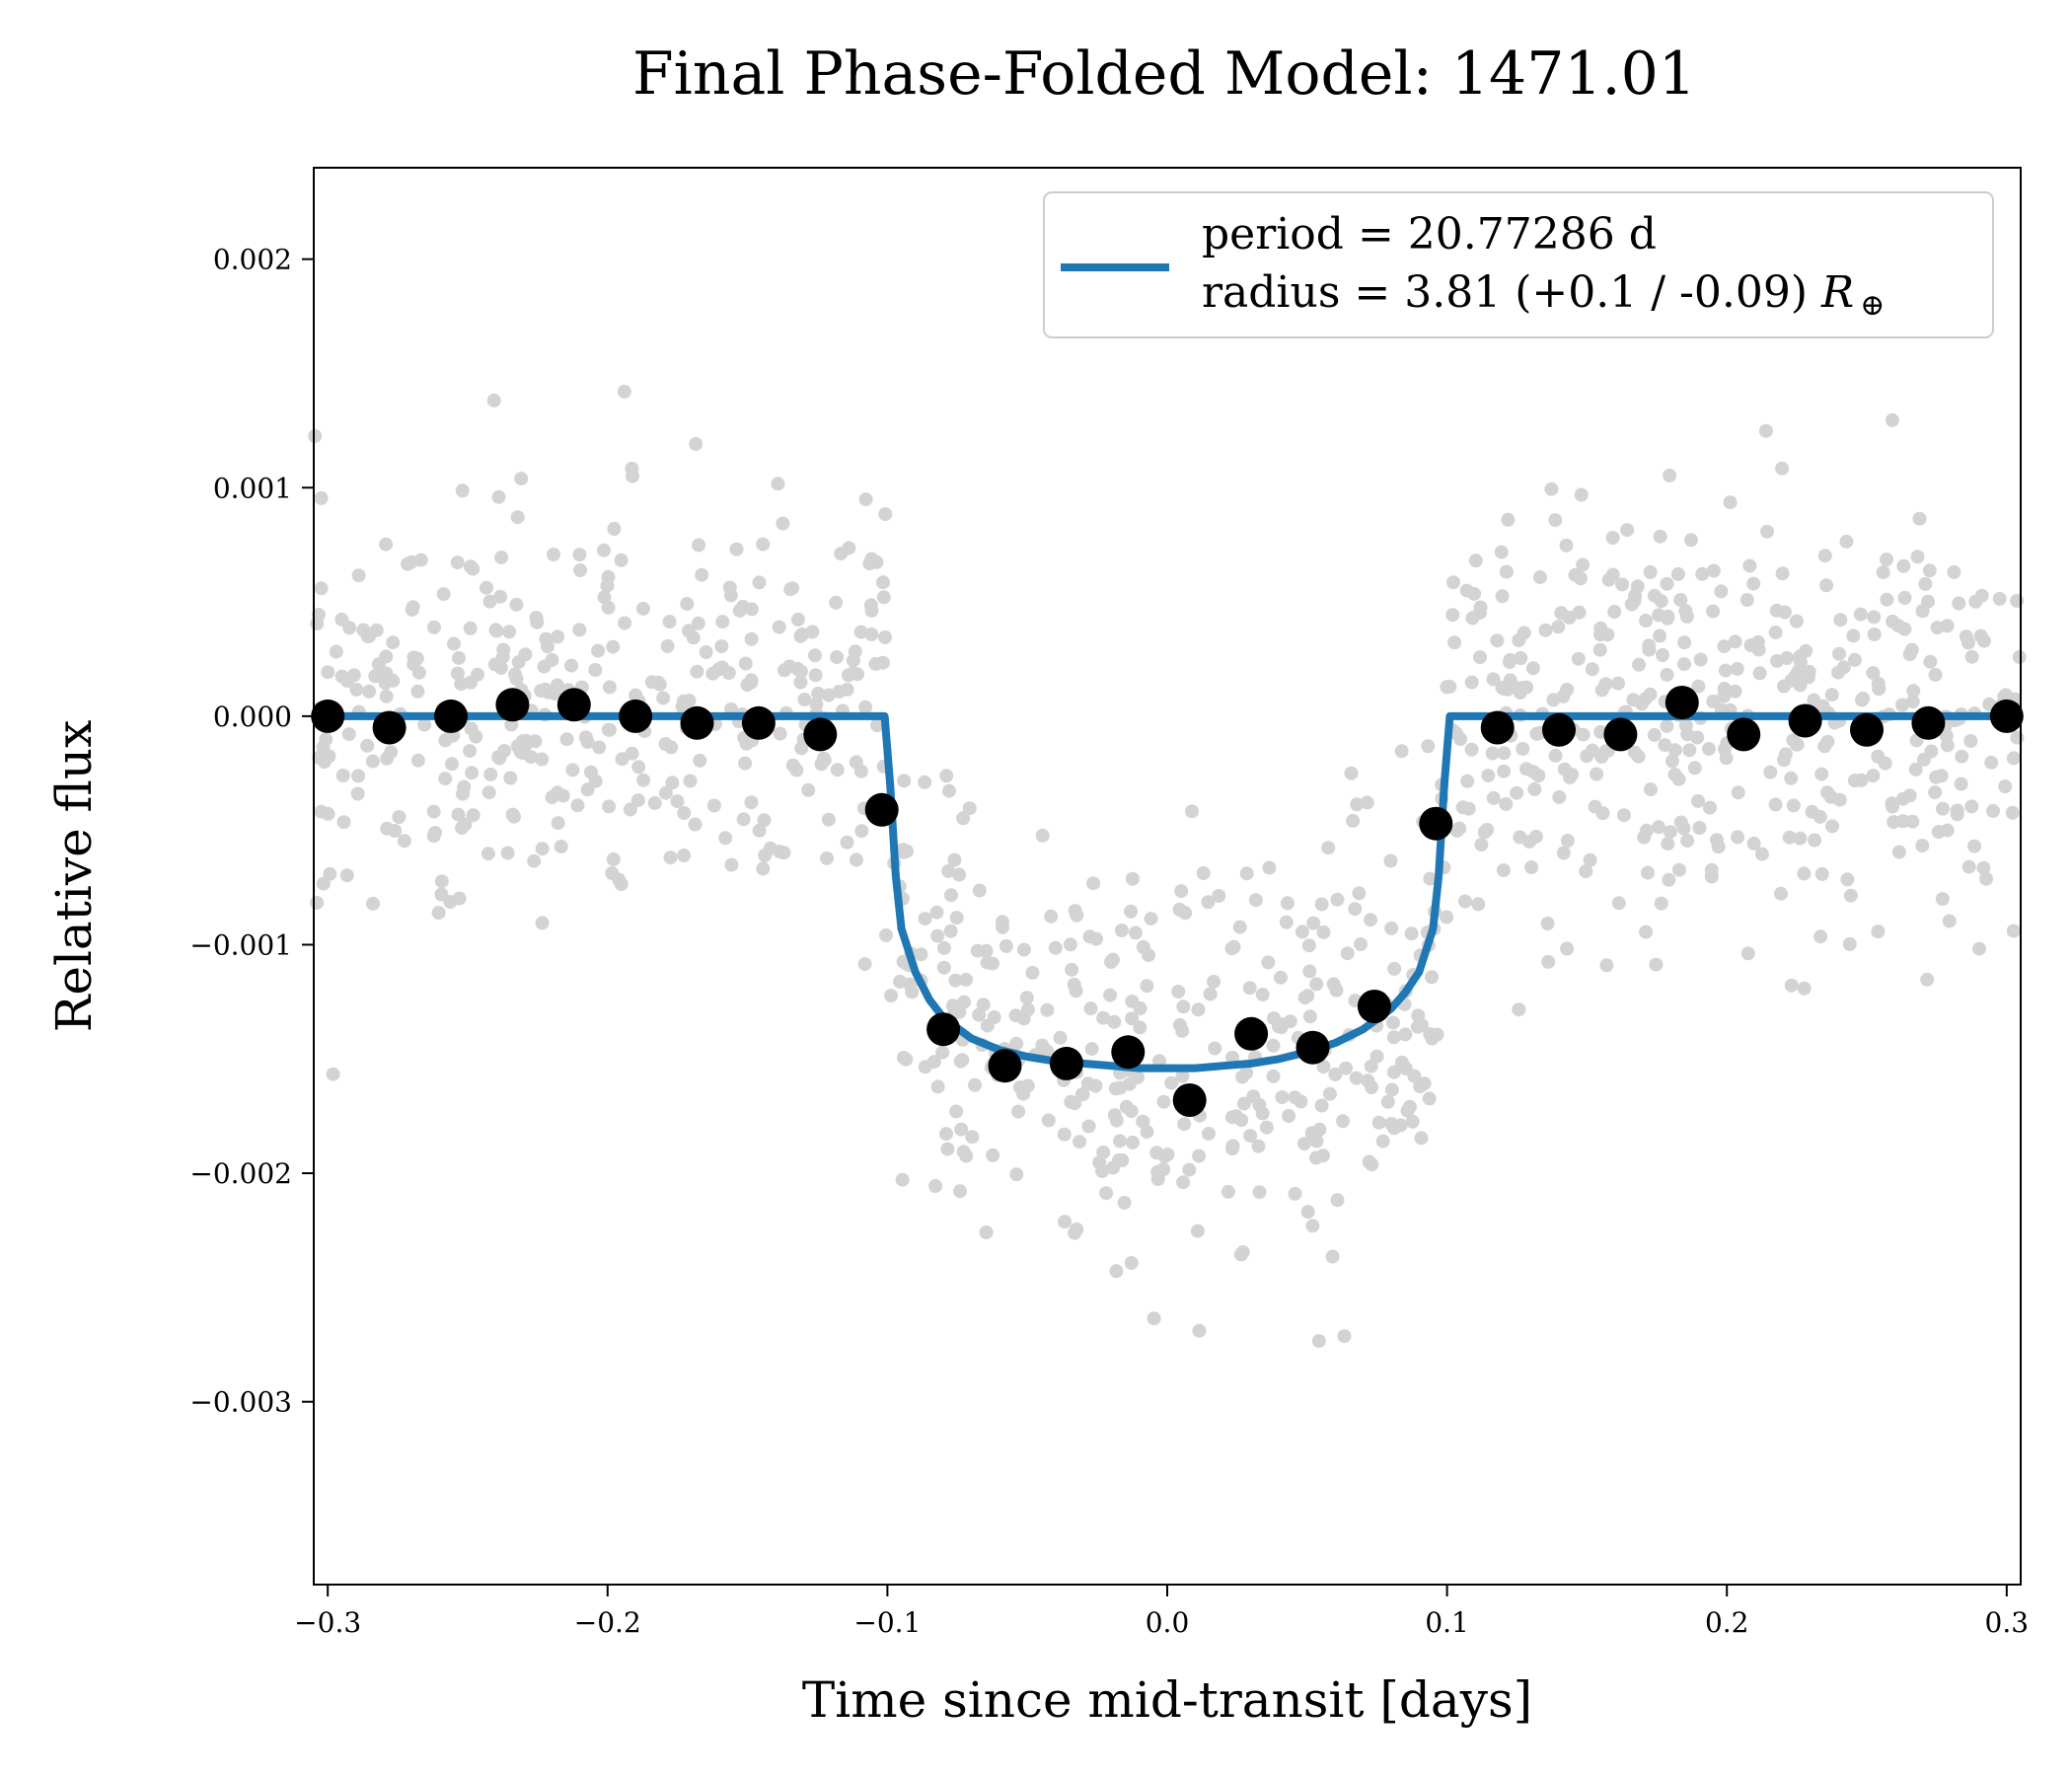 Image resolution: width=2072 pixels, height=1776 pixels. Describe the element at coordinates (253, 488) in the screenshot. I see `y-tick-label: 0.001` at that location.